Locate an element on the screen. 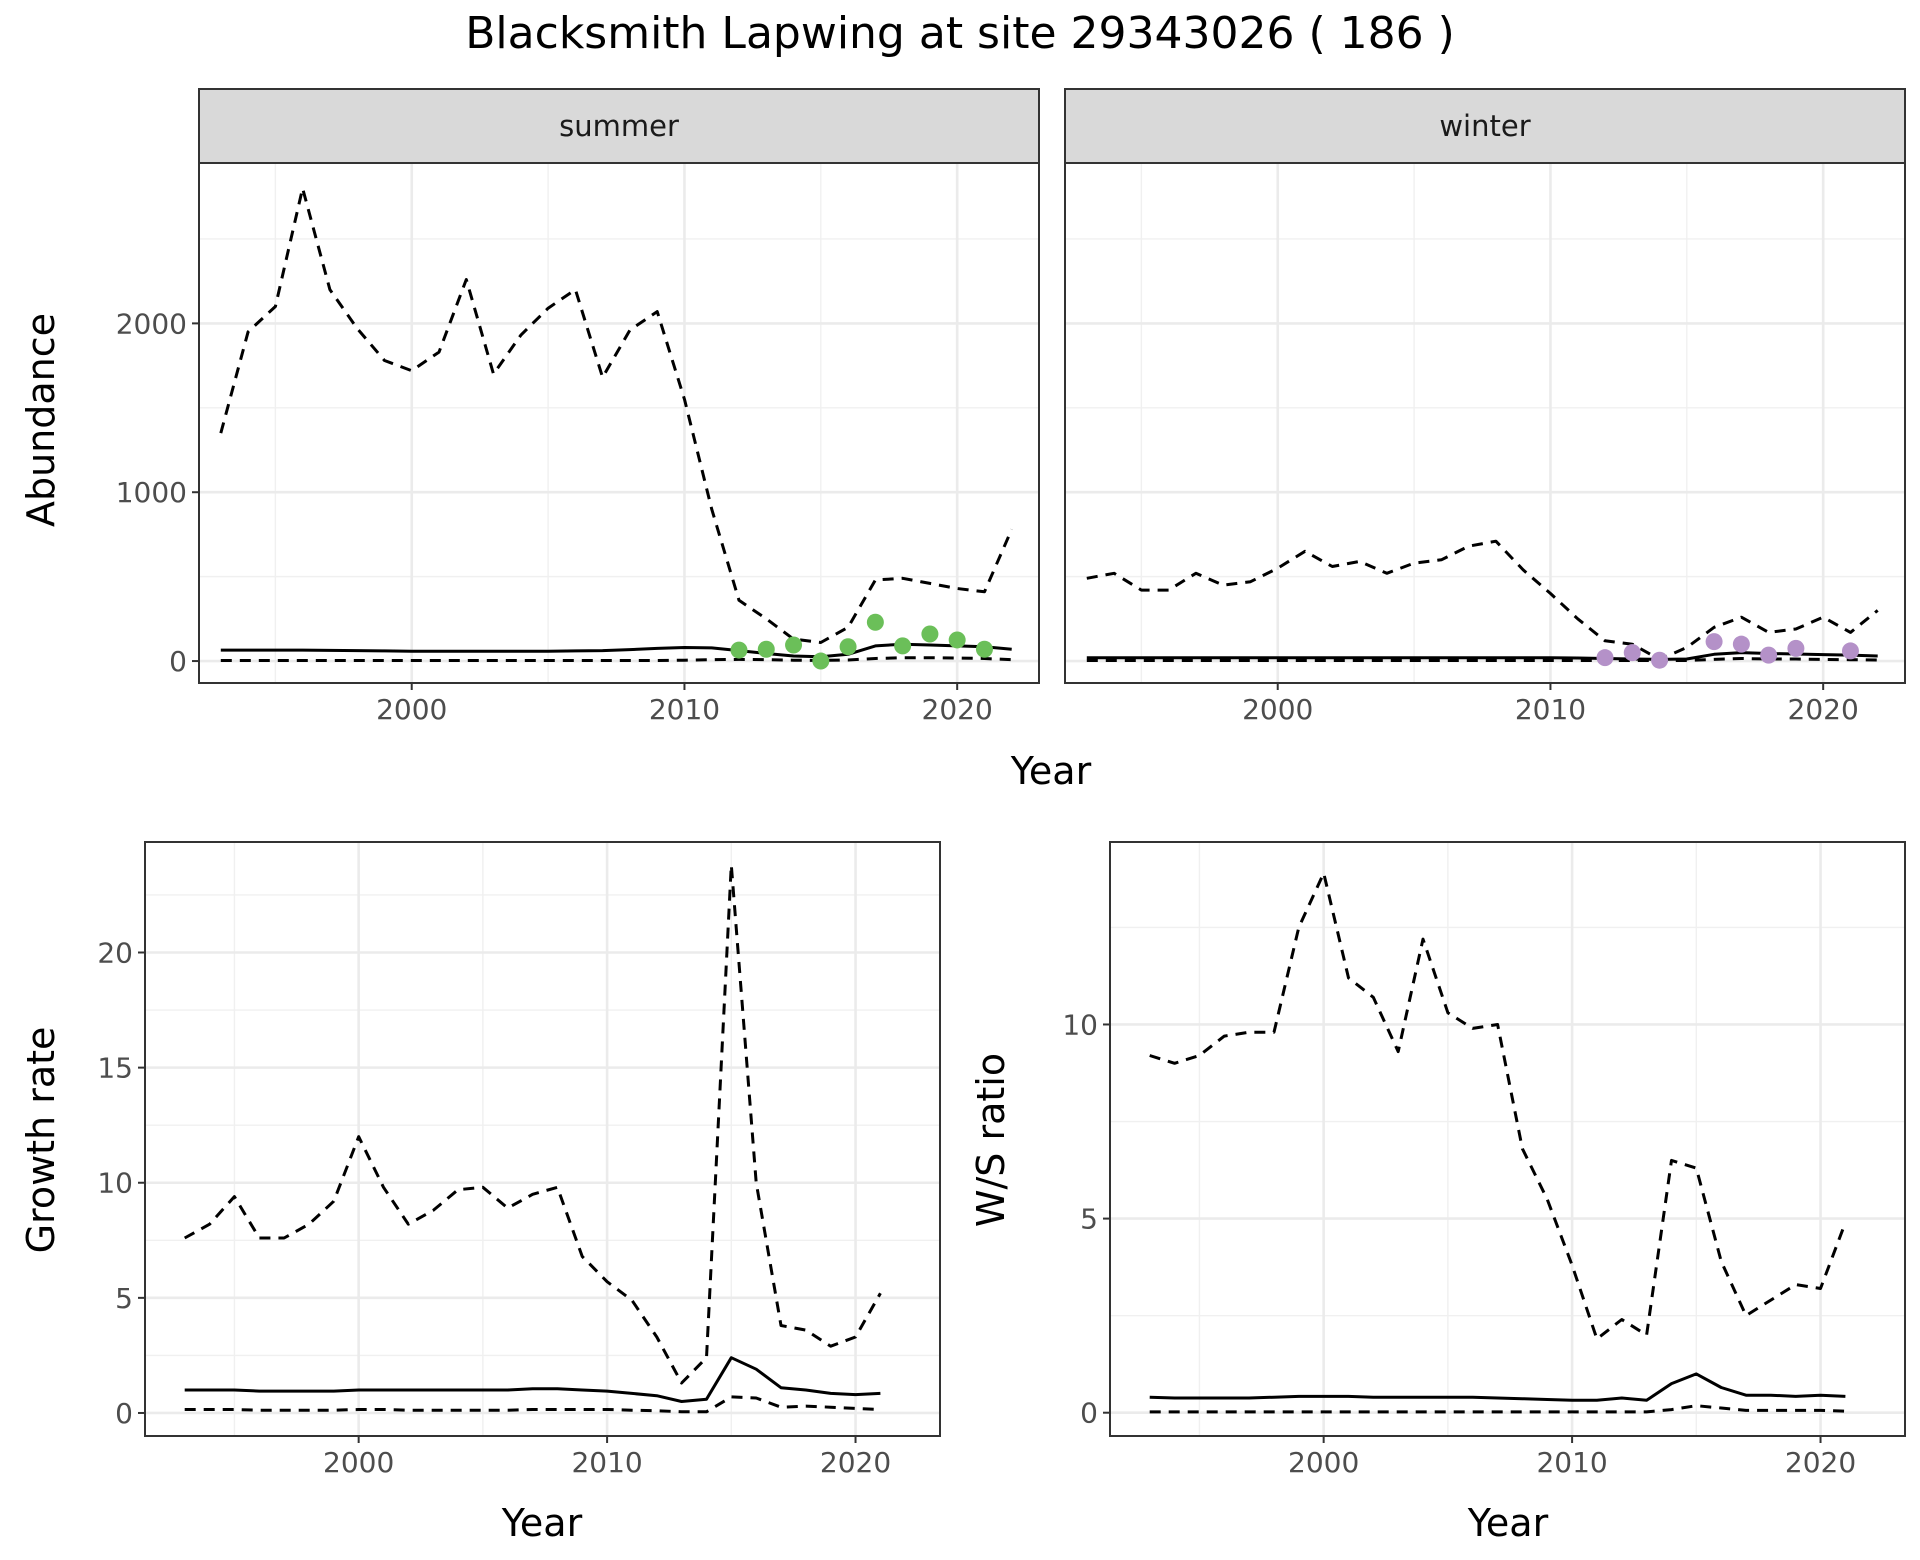 This screenshot has width=1920, height=1560. ws-x-axis-title: Year is located at coordinates (1508, 1523).